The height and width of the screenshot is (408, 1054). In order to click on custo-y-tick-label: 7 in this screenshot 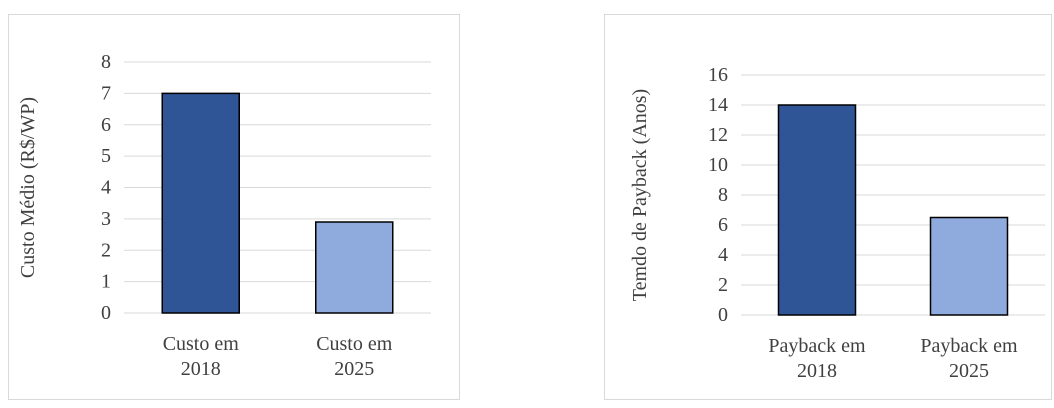, I will do `click(106, 93)`.